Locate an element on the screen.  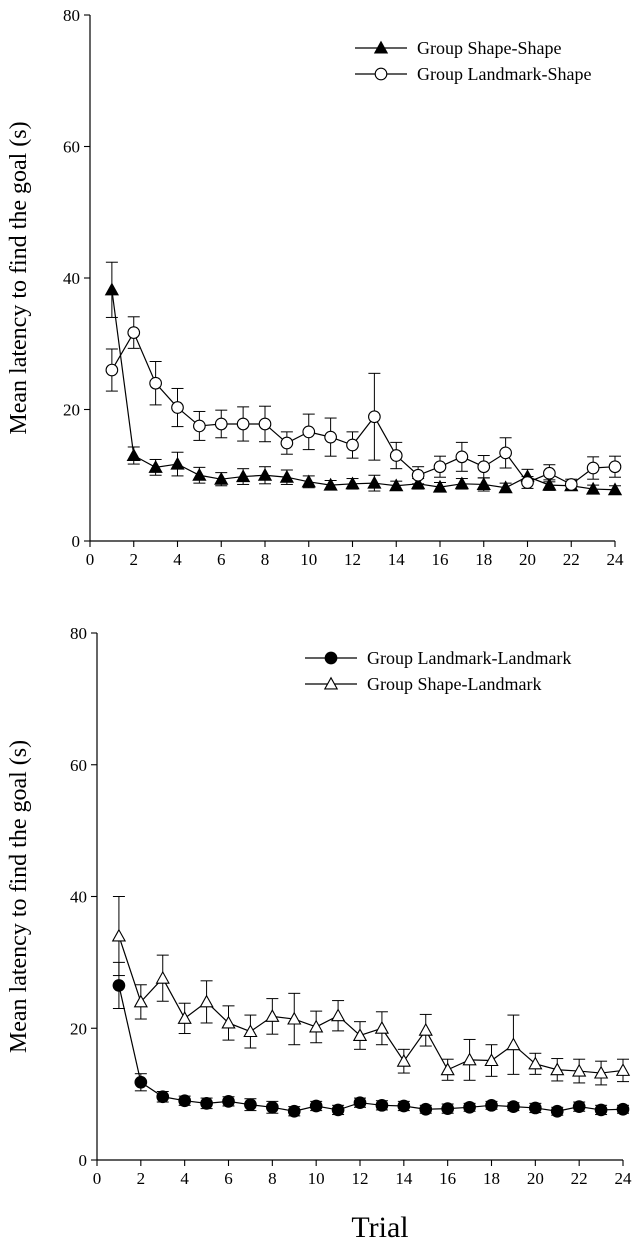
legend-label: Group Landmark-Shape is located at coordinates (504, 74).